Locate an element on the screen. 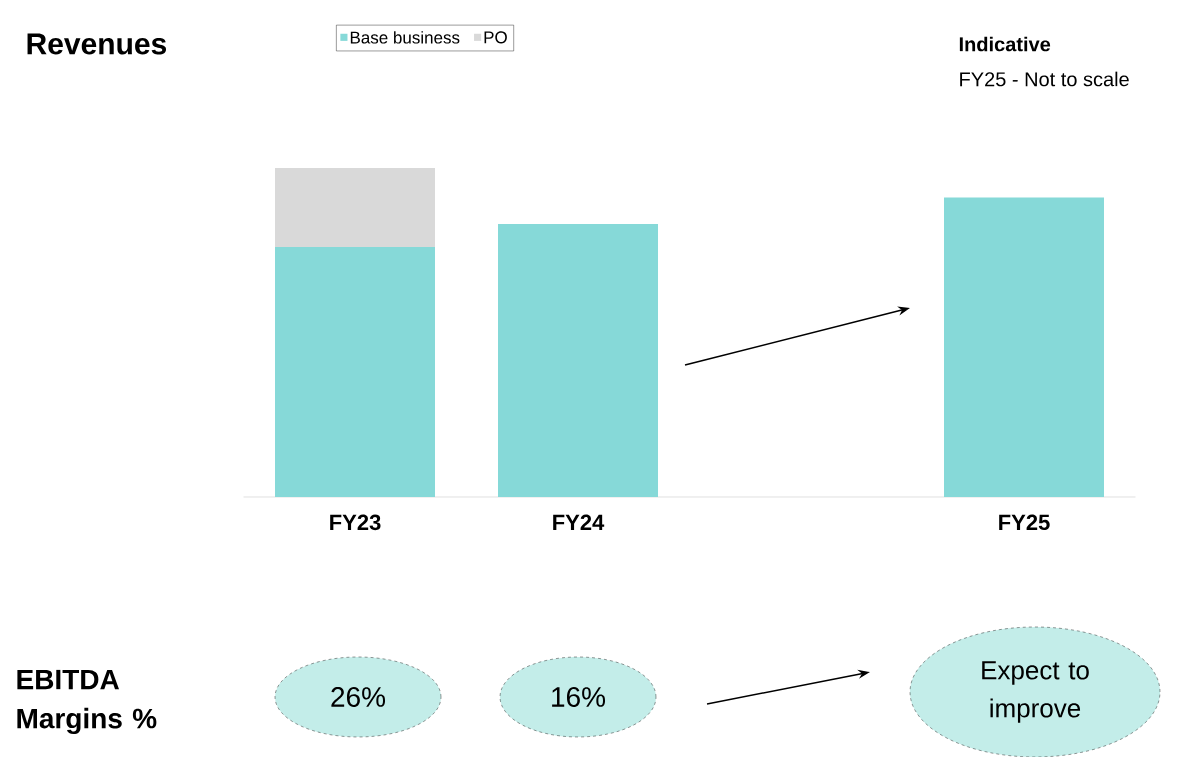 Image resolution: width=1183 pixels, height=757 pixels. text: 16% is located at coordinates (579, 696).